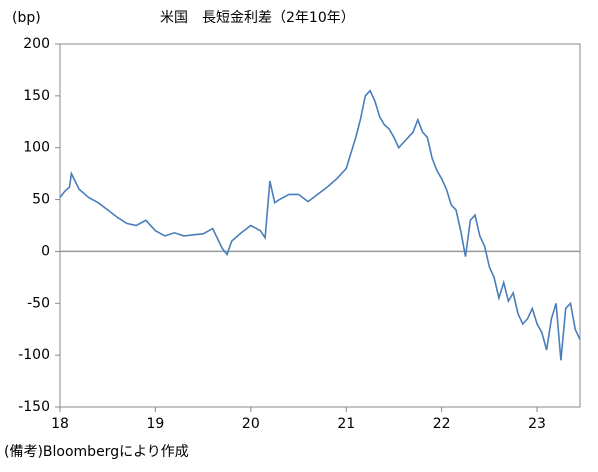  Describe the element at coordinates (36, 96) in the screenshot. I see `y-tick-label: 150` at that location.